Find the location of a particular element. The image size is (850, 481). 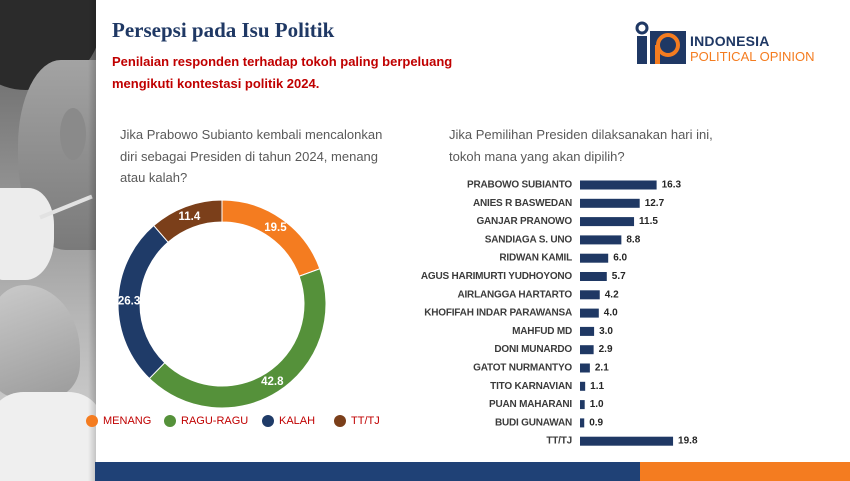

bar-anies-r-baswedan is located at coordinates (610, 203).